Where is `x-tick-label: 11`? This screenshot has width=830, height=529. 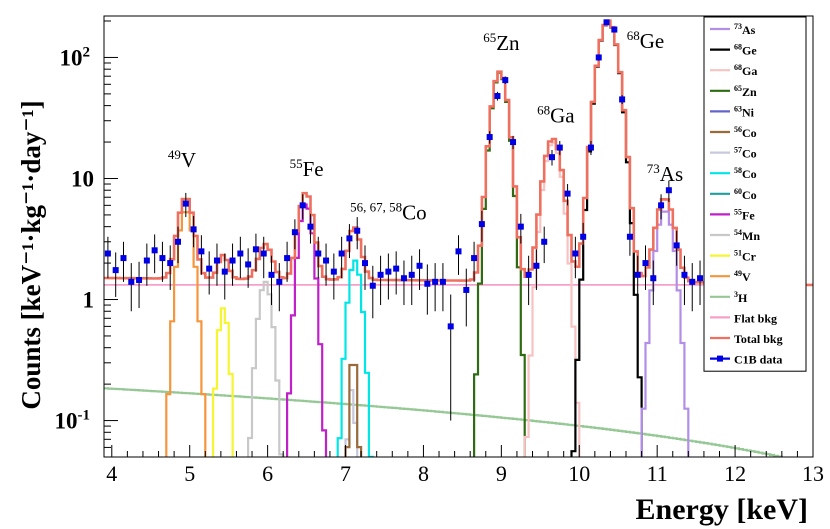 x-tick-label: 11 is located at coordinates (657, 473).